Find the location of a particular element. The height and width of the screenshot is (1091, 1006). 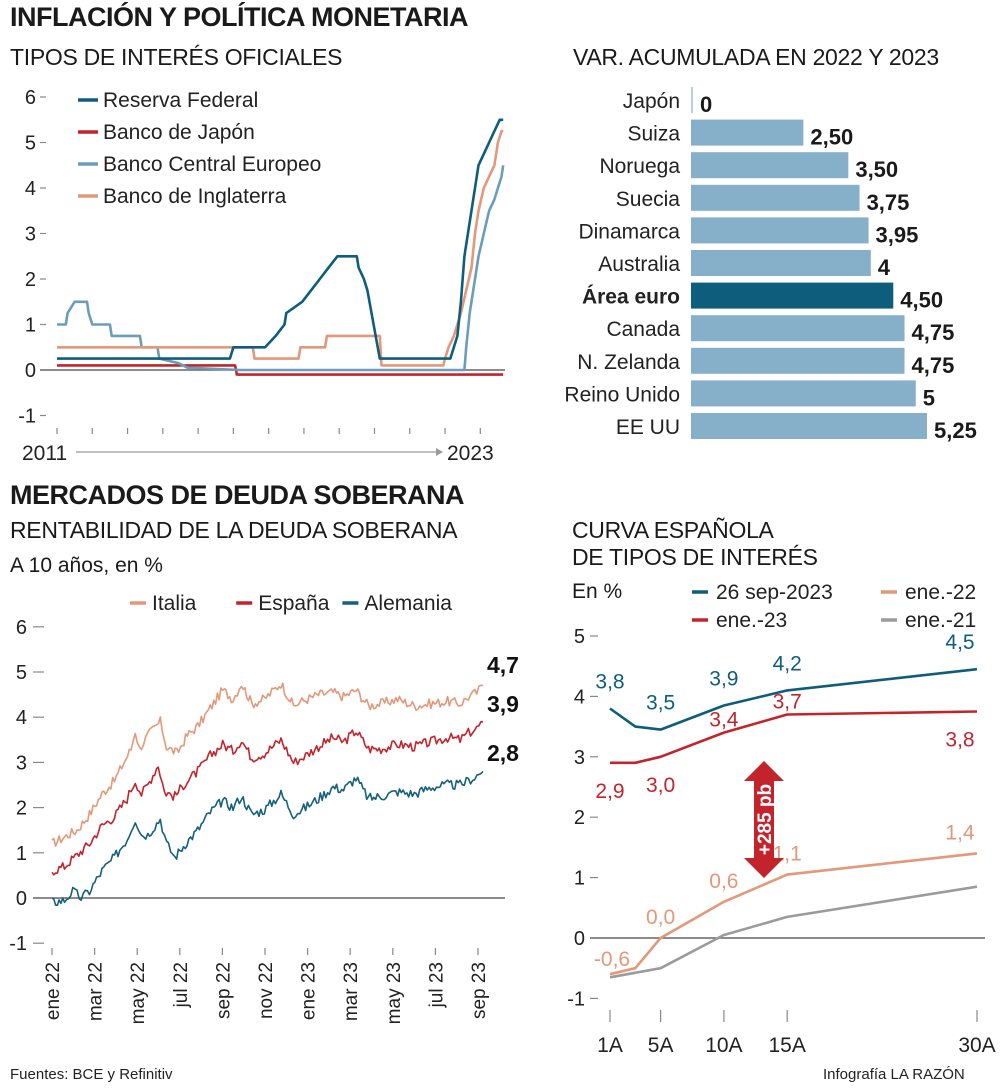

x-tick-label: mar 23 is located at coordinates (351, 991).